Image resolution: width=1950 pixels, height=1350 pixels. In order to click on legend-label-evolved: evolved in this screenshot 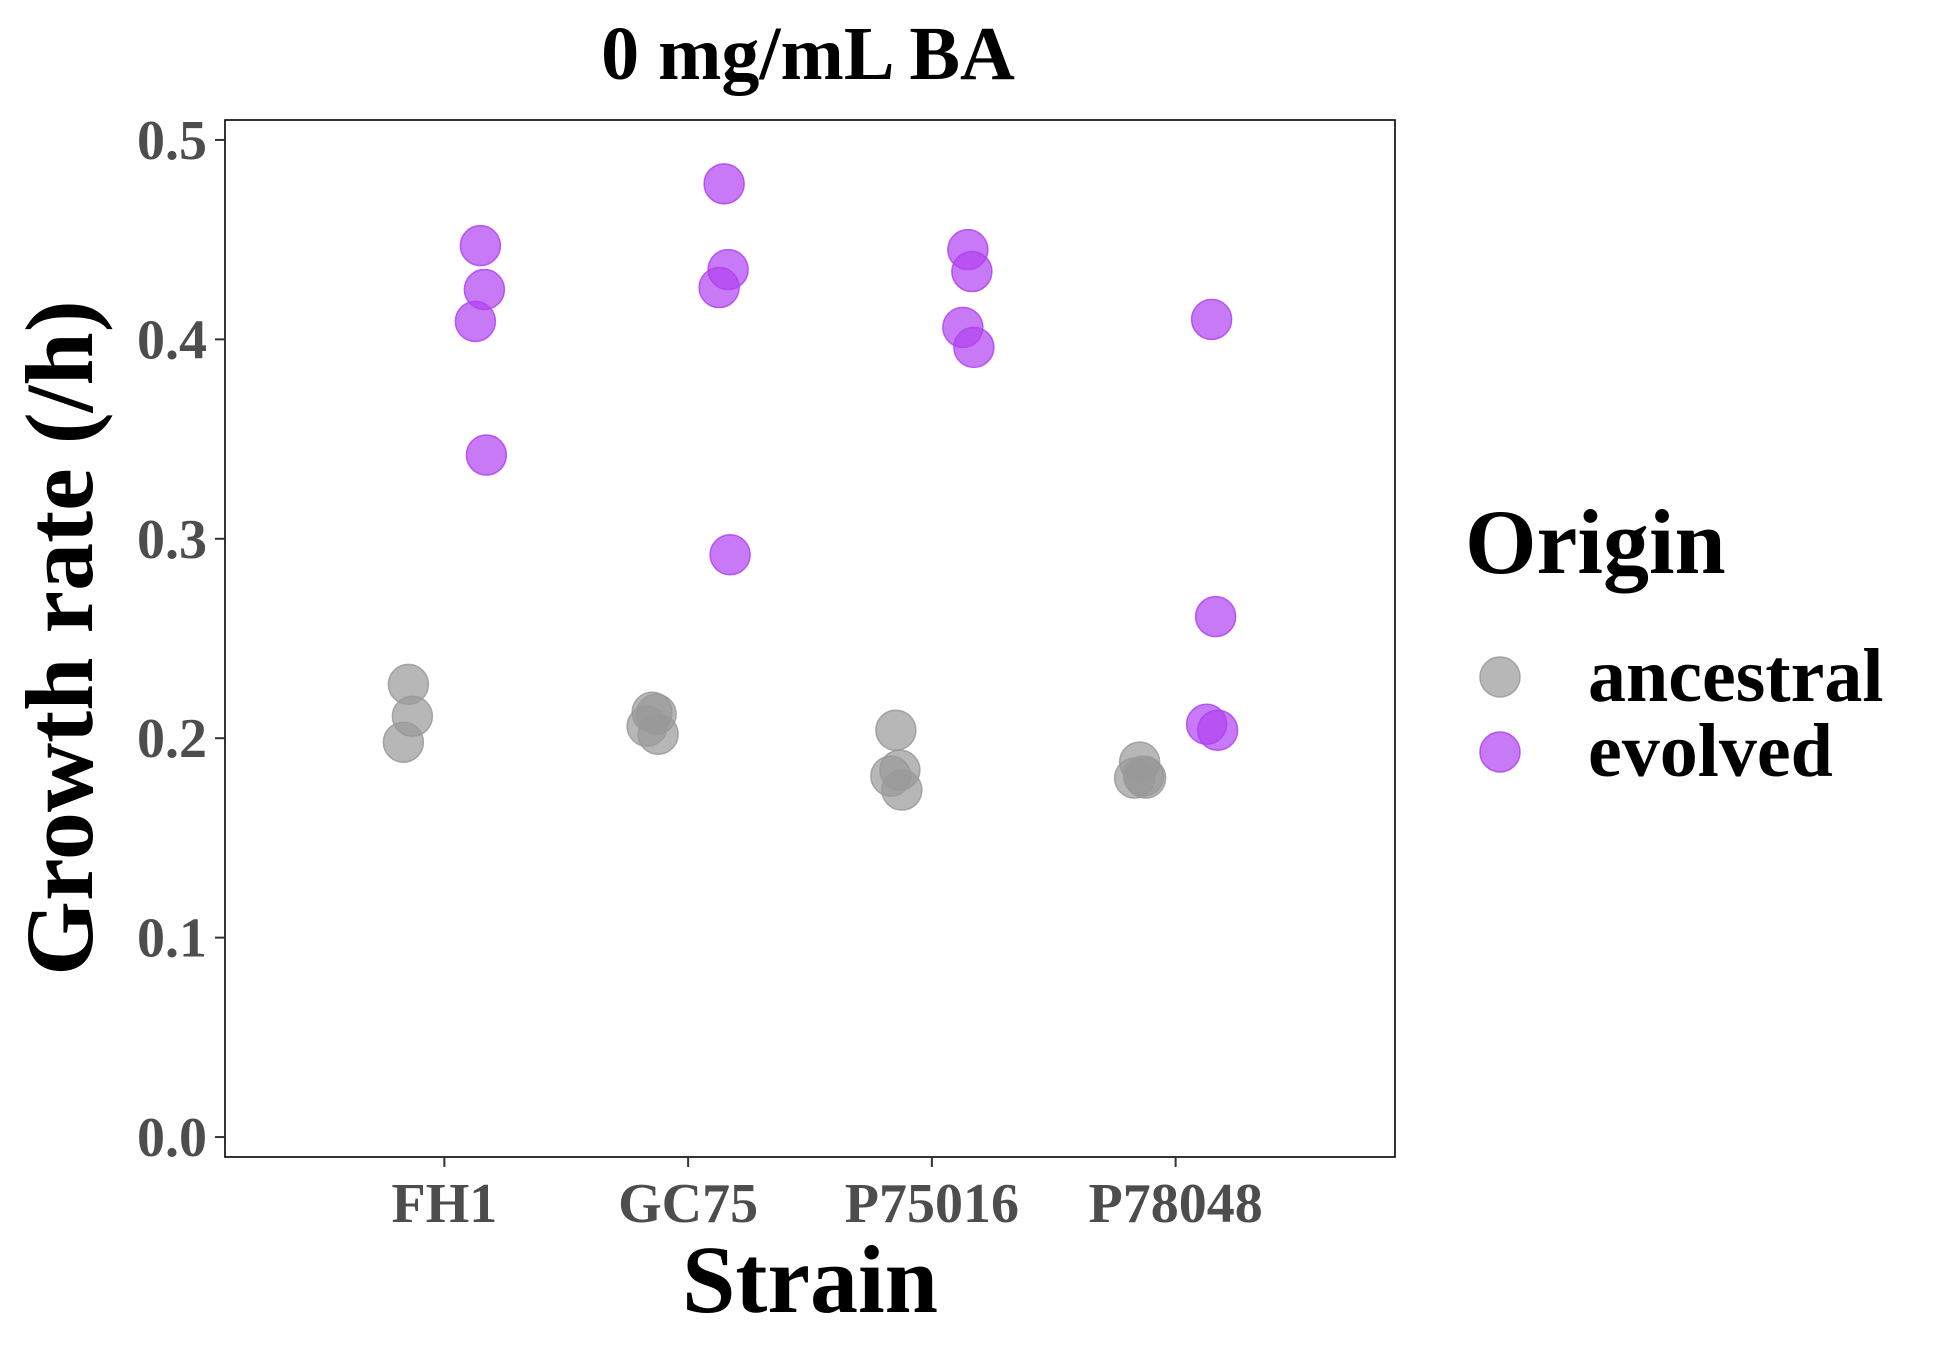, I will do `click(1710, 751)`.